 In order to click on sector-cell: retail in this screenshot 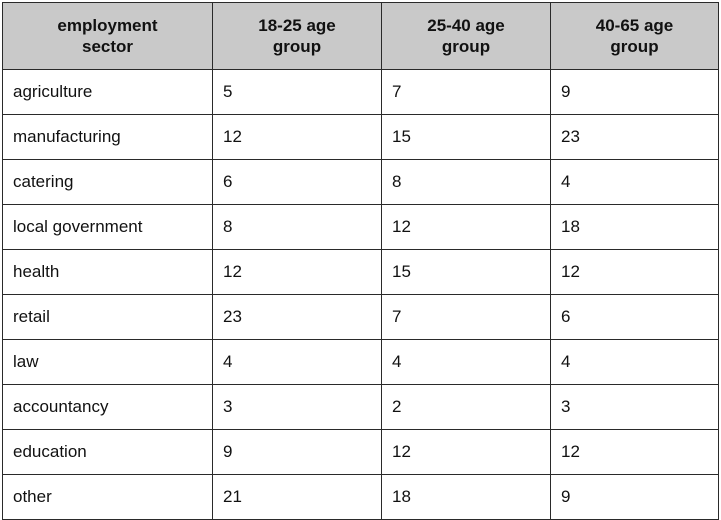, I will do `click(107, 317)`.